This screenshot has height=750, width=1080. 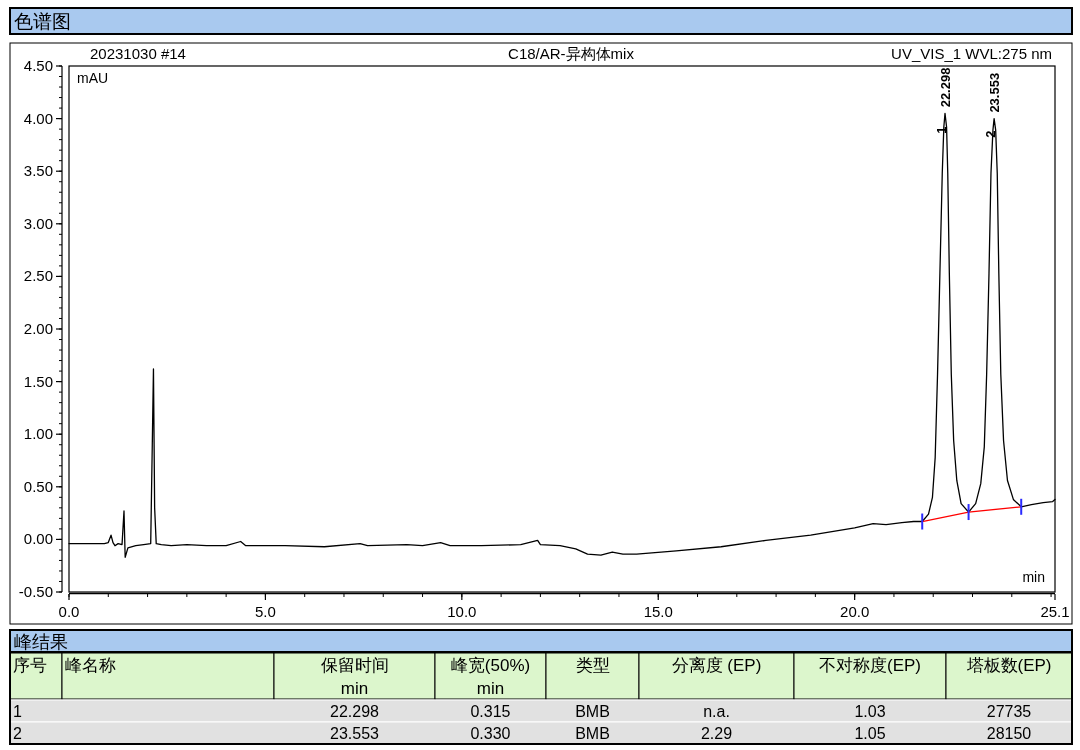 What do you see at coordinates (42, 21) in the screenshot?
I see `chart-title: 色谱图` at bounding box center [42, 21].